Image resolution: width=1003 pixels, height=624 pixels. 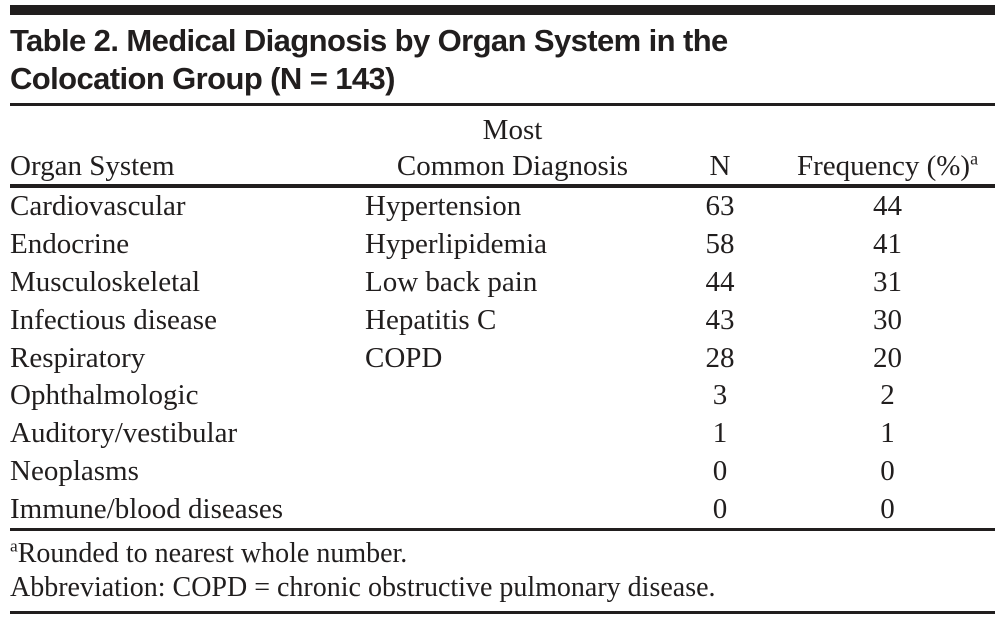 I want to click on organ-system-cell: Cardiovascular, so click(x=98, y=206).